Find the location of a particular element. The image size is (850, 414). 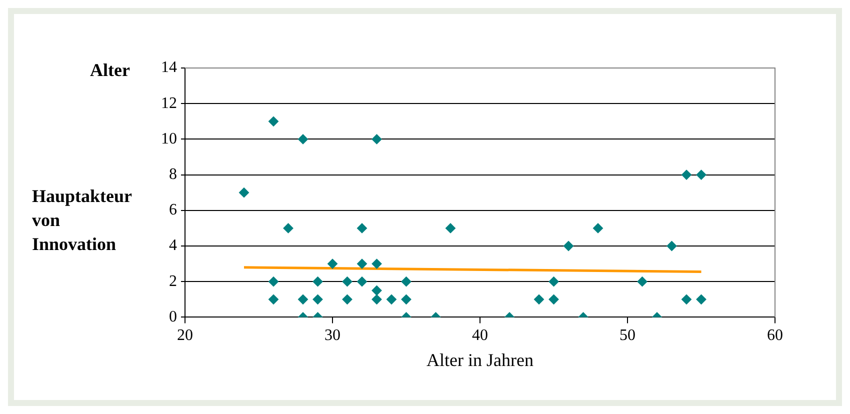

y-tick-label: 0 is located at coordinates (173, 317).